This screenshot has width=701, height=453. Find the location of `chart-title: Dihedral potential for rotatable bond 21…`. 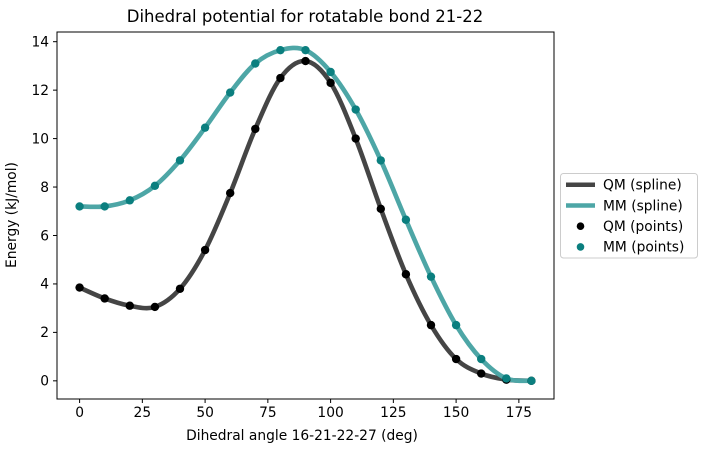

chart-title: Dihedral potential for rotatable bond 21… is located at coordinates (305, 16).